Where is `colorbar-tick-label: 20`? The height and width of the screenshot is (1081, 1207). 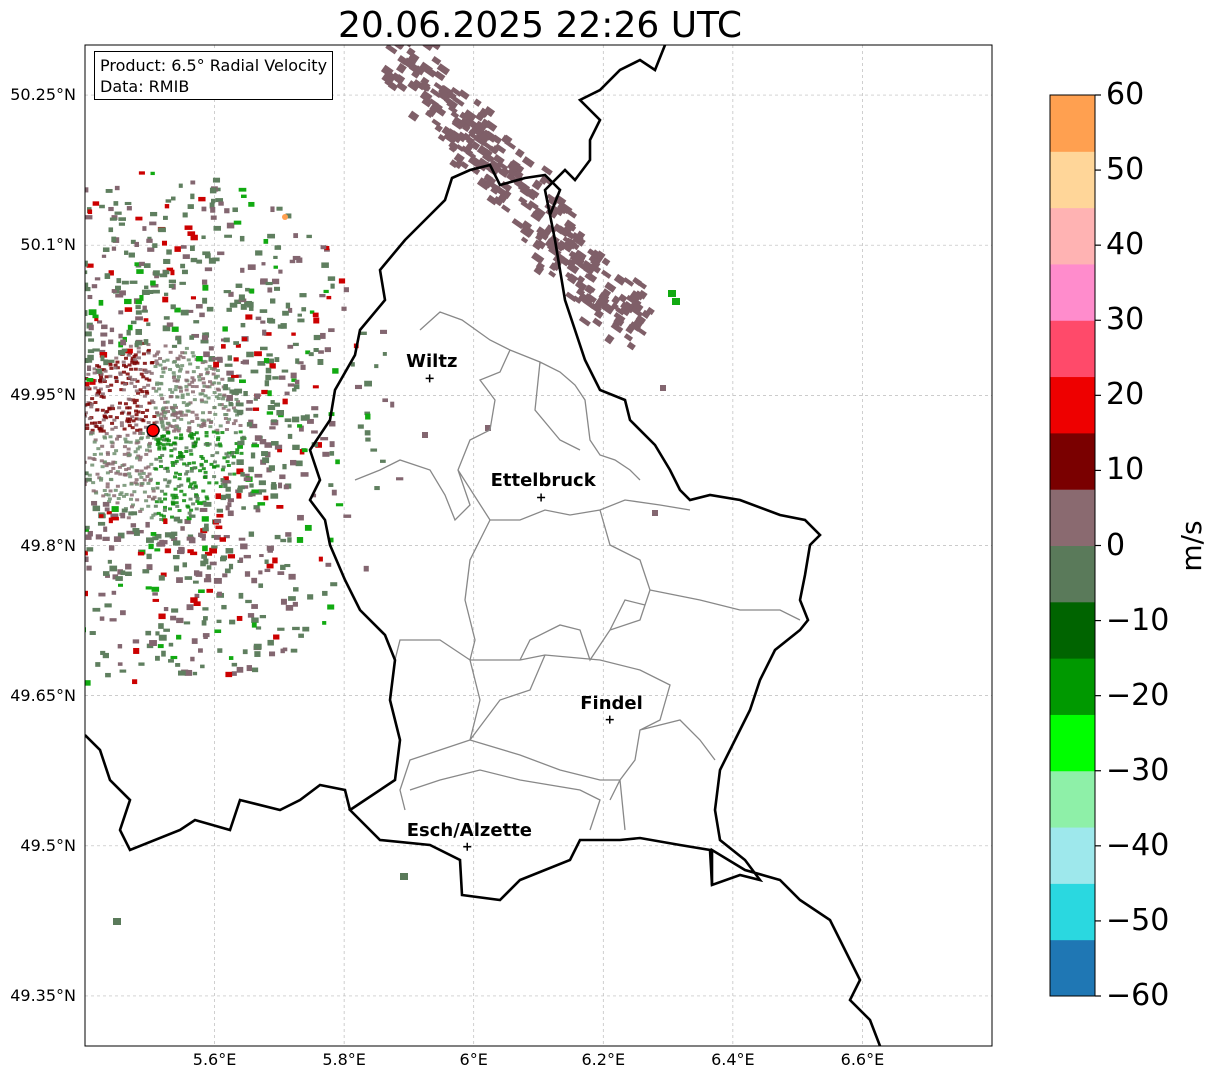 colorbar-tick-label: 20 is located at coordinates (1125, 395).